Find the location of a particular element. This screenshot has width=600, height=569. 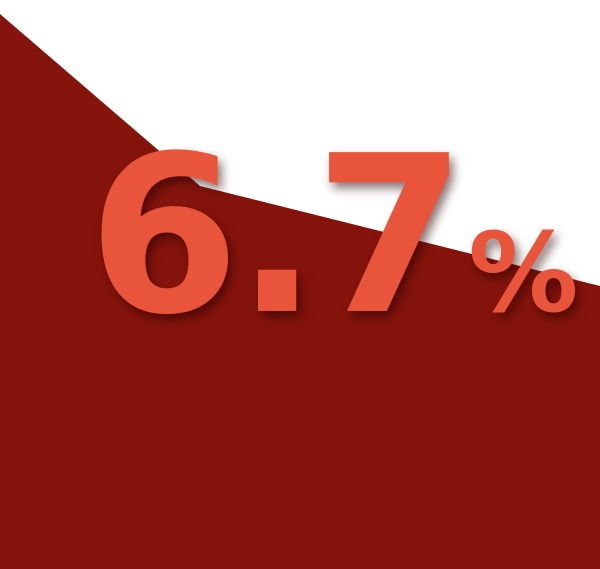

stat-unit: % is located at coordinates (523, 273).